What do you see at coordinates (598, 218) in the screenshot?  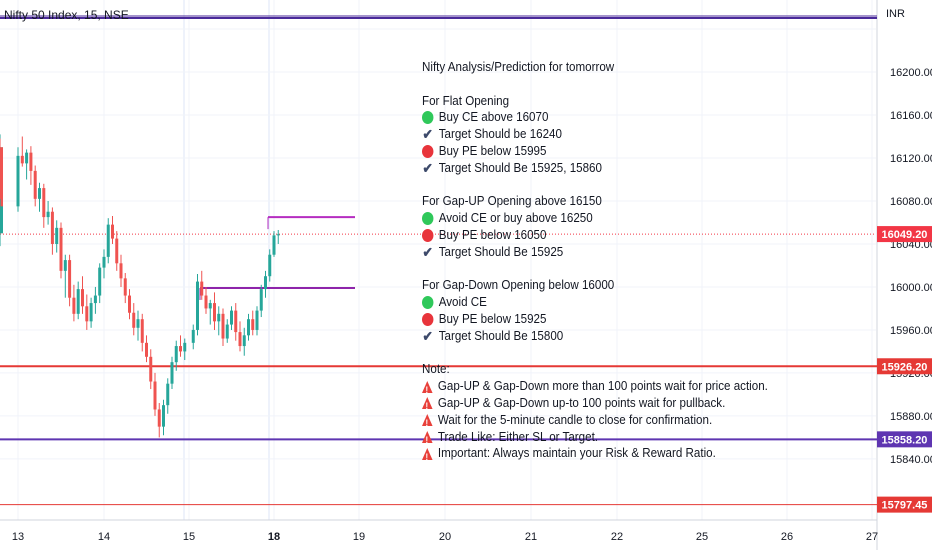 I see `gapup-item: Avoid CE or buy above 16250` at bounding box center [598, 218].